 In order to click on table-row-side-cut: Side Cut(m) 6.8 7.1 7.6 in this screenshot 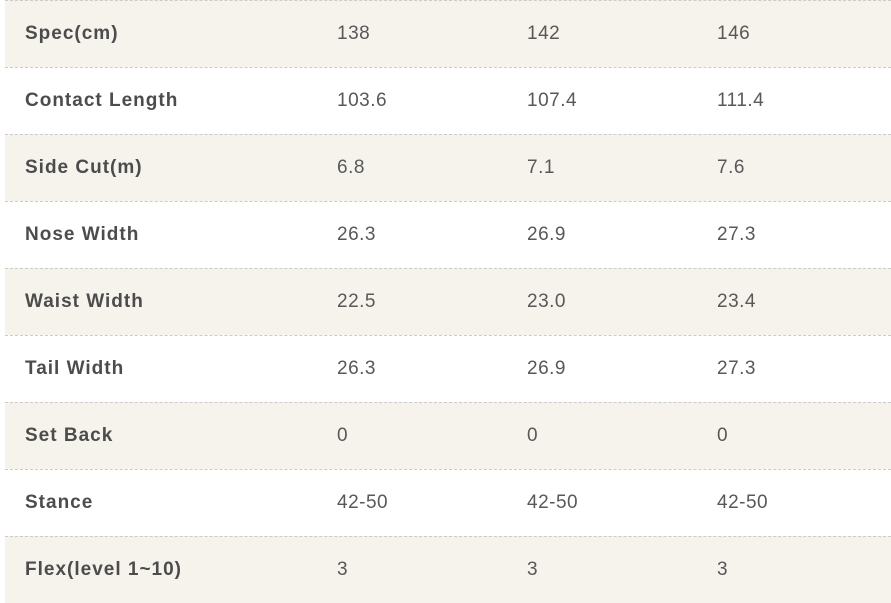, I will do `click(448, 167)`.